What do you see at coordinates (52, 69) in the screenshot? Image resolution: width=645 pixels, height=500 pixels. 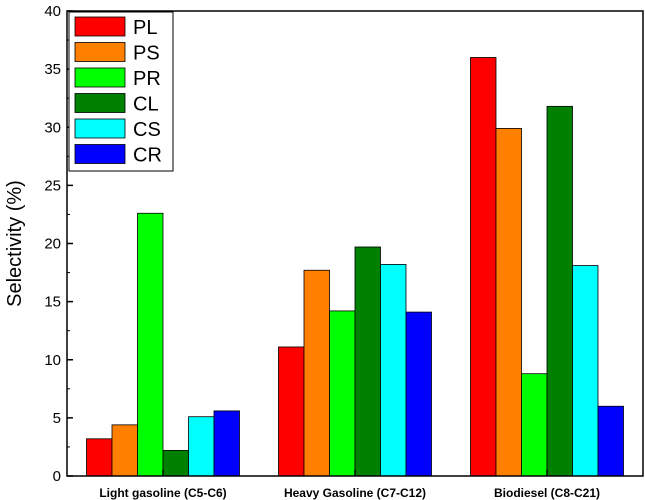 I see `y-tick-label: 35` at bounding box center [52, 69].